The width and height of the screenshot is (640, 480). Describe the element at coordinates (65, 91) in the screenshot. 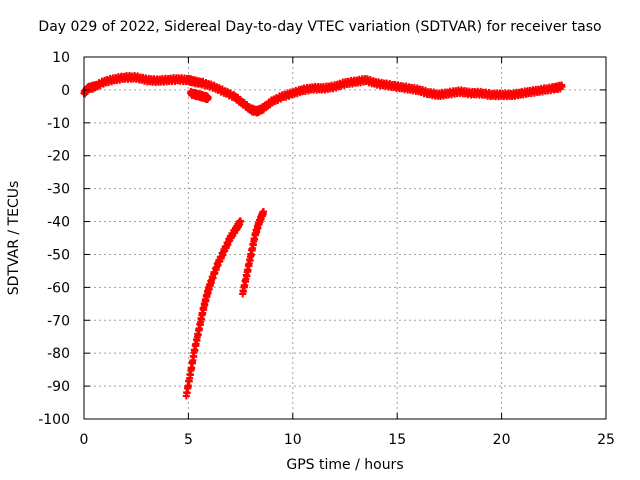

I see `y-tick-label: 0` at that location.